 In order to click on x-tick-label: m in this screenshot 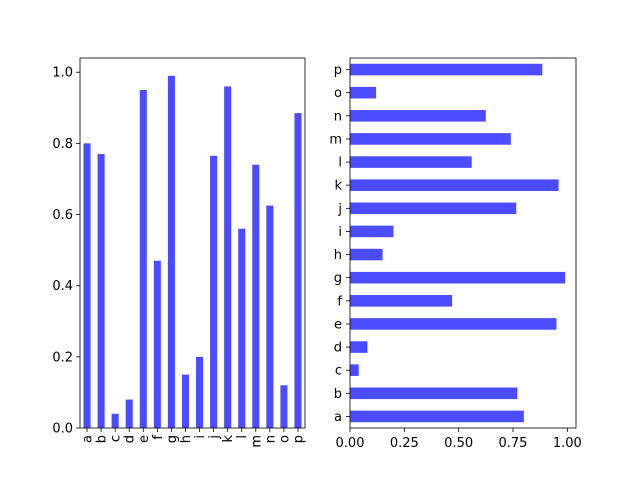, I will do `click(256, 441)`.